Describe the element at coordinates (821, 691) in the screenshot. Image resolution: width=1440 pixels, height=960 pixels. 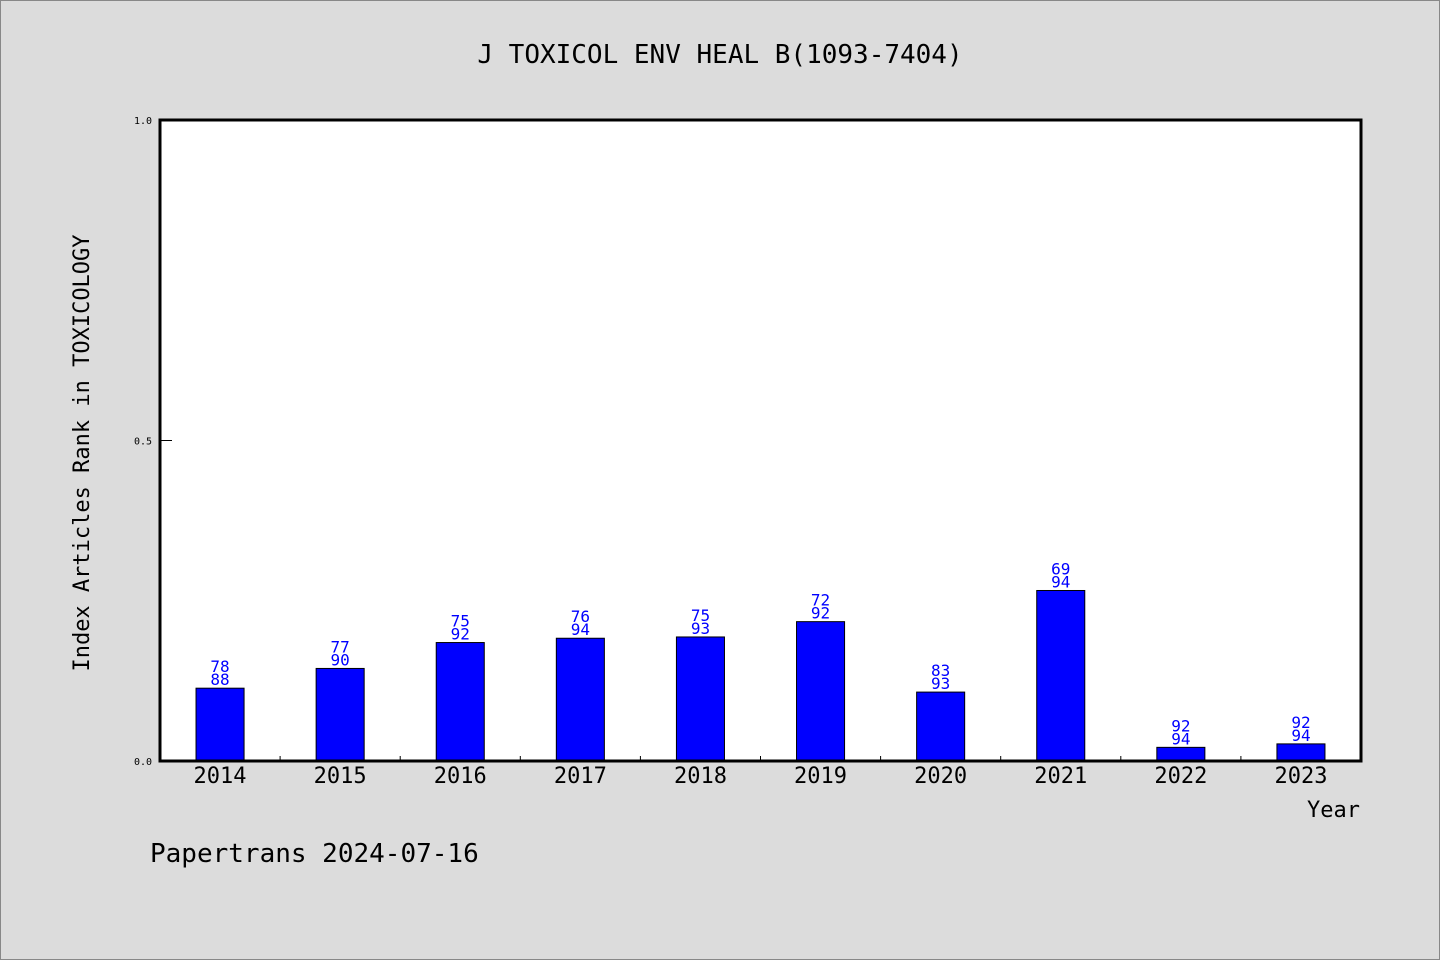
I see `bar-2019` at that location.